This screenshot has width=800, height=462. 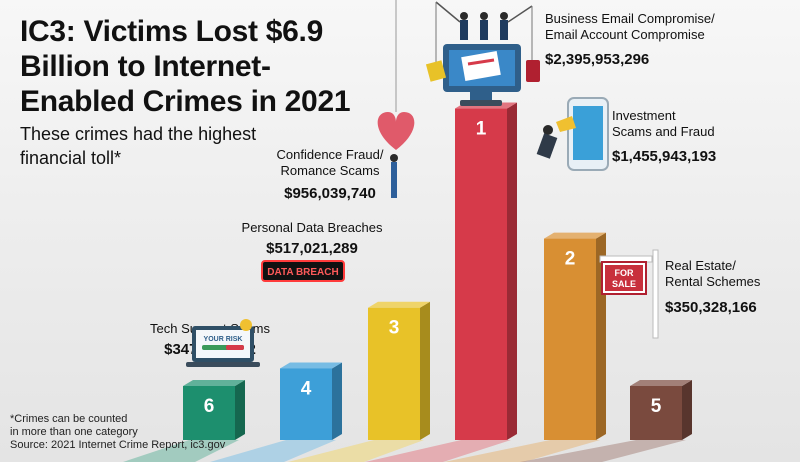 What do you see at coordinates (312, 248) in the screenshot?
I see `bar-value-label: $517,021,289` at bounding box center [312, 248].